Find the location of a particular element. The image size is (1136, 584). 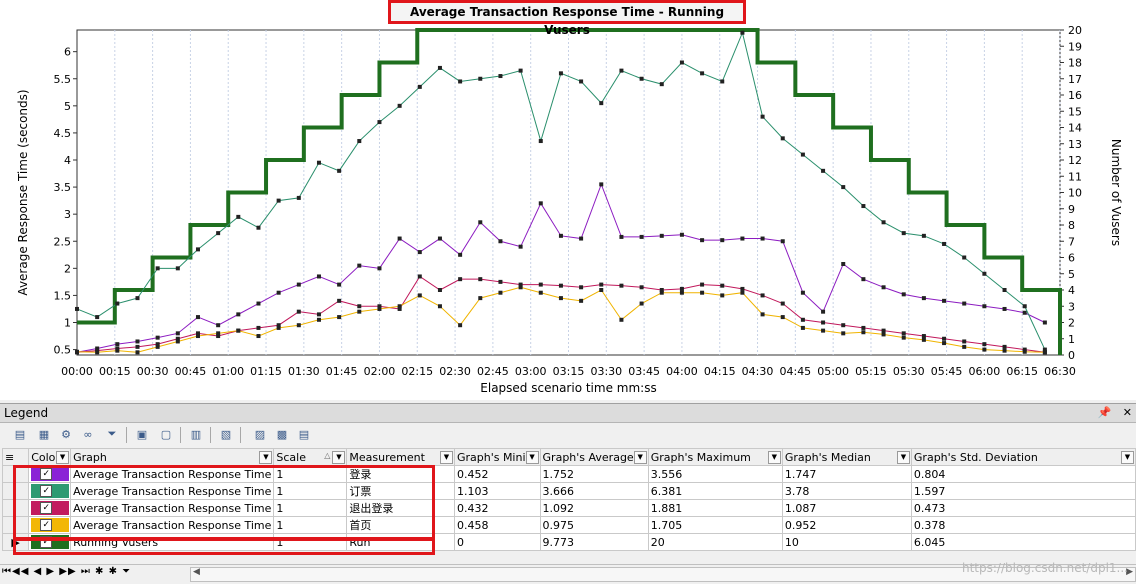

row-selector-header: ≡ is located at coordinates (15, 457).